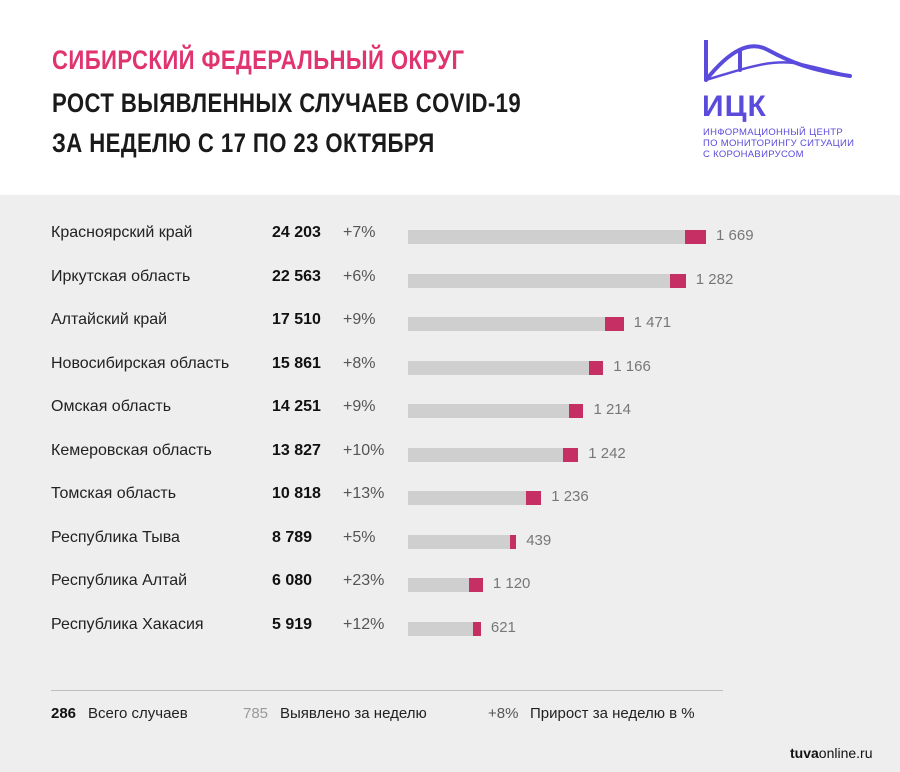 This screenshot has width=900, height=772. I want to click on legend-total-label: Всего случаев, so click(138, 713).